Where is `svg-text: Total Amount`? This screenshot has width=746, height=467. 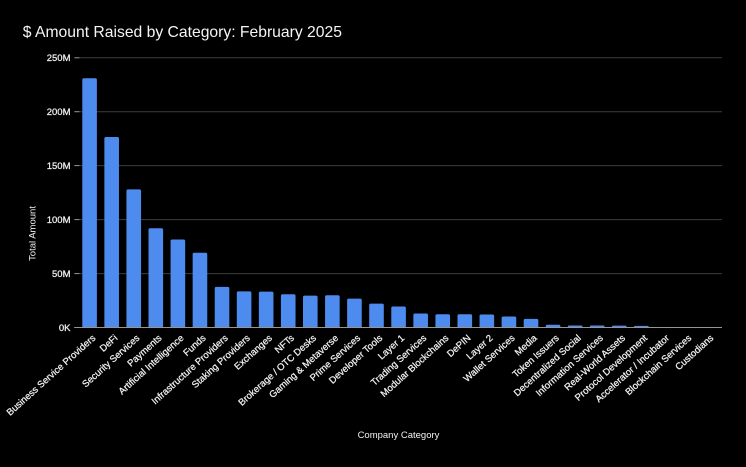 svg-text: Total Amount is located at coordinates (33, 233).